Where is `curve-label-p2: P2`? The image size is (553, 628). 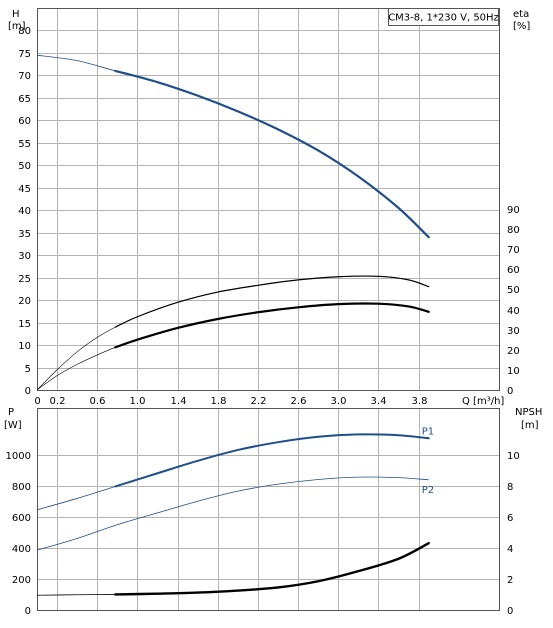
curve-label-p2: P2 is located at coordinates (428, 490).